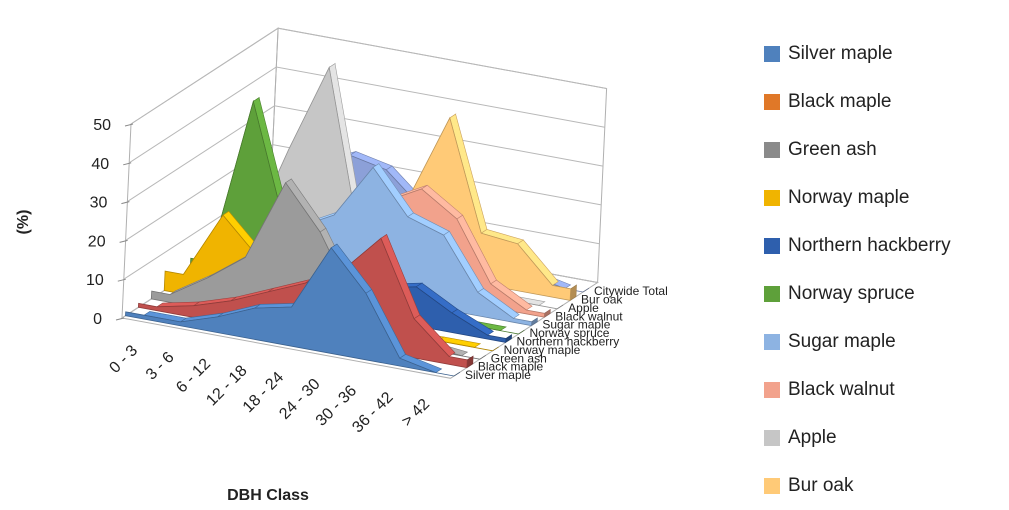 Image resolution: width=1009 pixels, height=510 pixels. What do you see at coordinates (123, 359) in the screenshot?
I see `x-tick-label: 0 - 3` at bounding box center [123, 359].